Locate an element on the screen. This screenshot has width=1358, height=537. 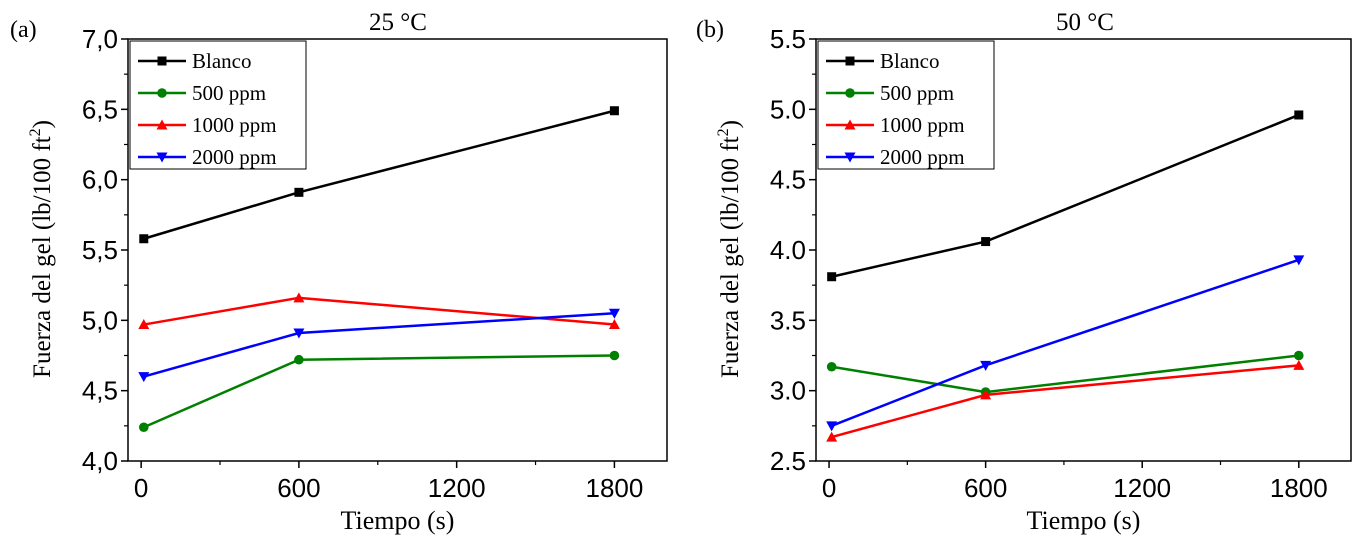
y-axis-label-main-a: Fuerza del gel (lb/100 ft is located at coordinates (42, 257).